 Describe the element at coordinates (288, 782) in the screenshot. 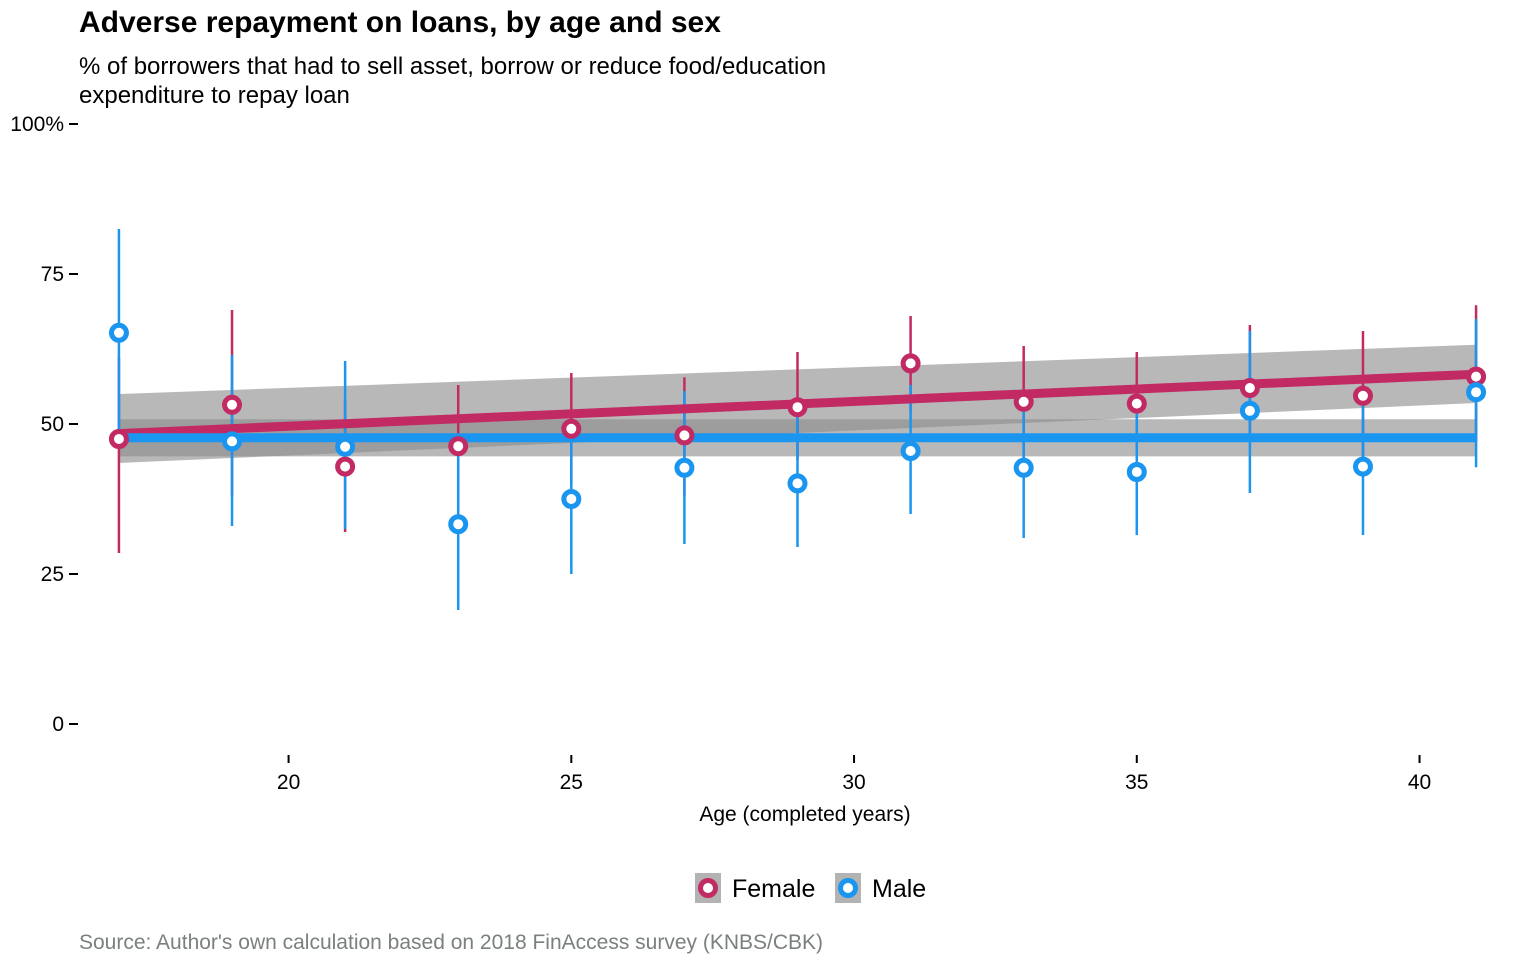

I see `x-tick-label-0: 20` at that location.